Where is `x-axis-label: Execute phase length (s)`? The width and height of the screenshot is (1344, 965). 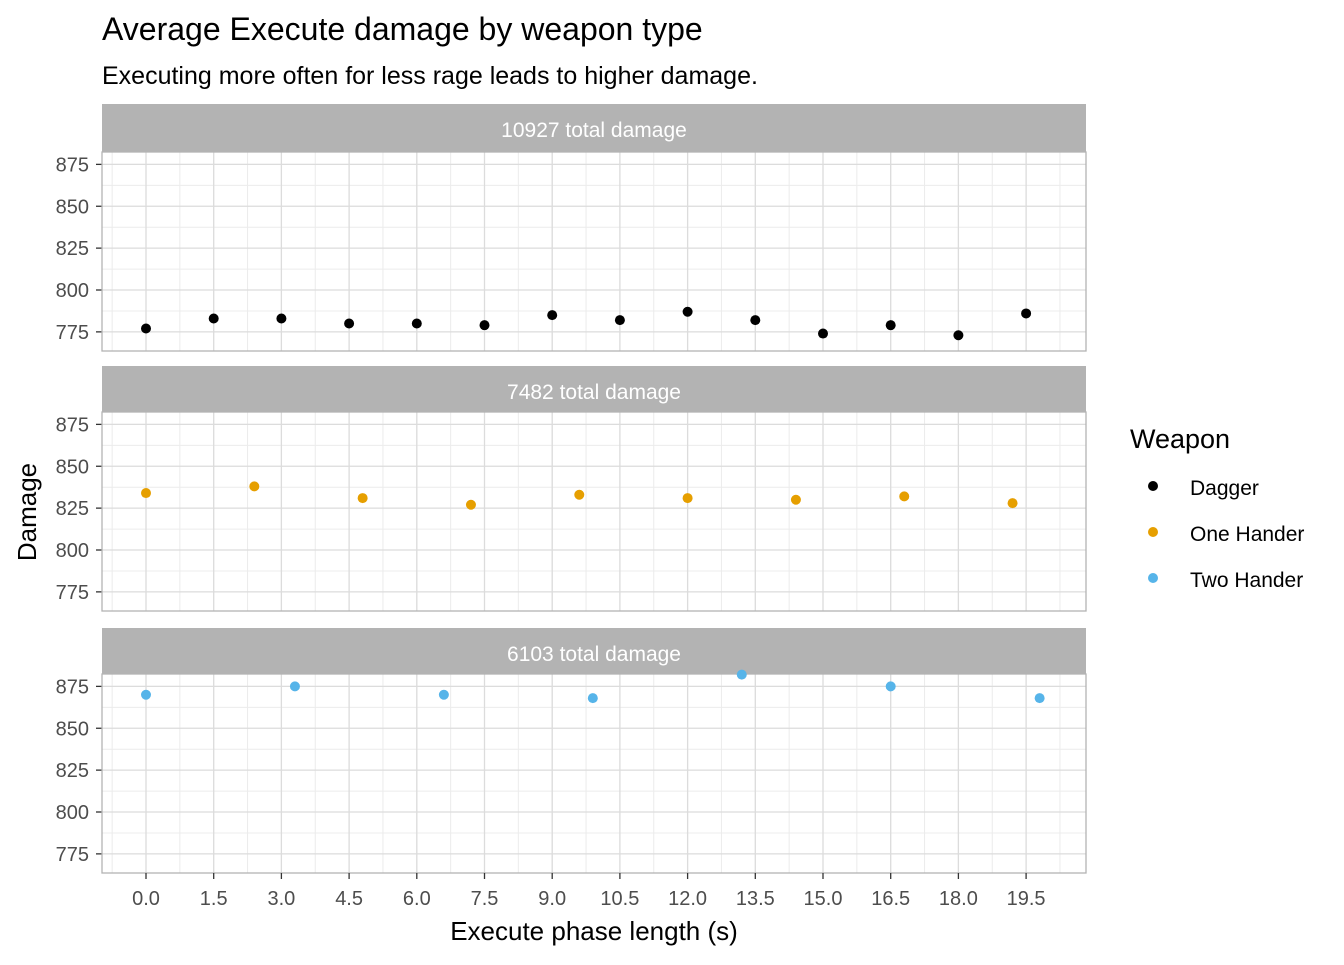
x-axis-label: Execute phase length (s) is located at coordinates (594, 931).